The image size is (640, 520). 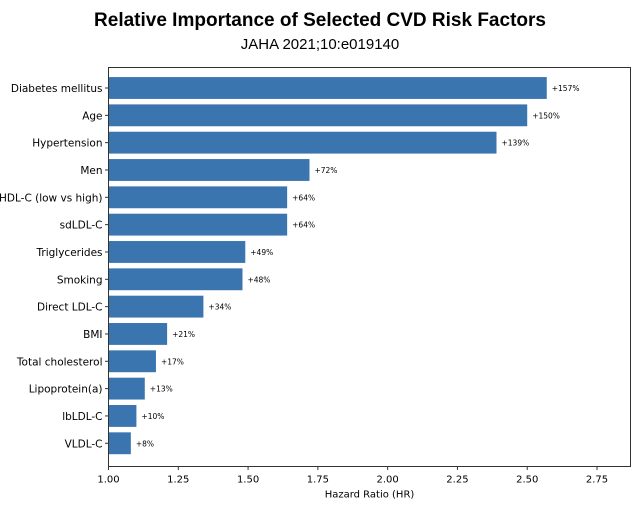 What do you see at coordinates (67, 144) in the screenshot?
I see `y-tick-label: Hypertension` at bounding box center [67, 144].